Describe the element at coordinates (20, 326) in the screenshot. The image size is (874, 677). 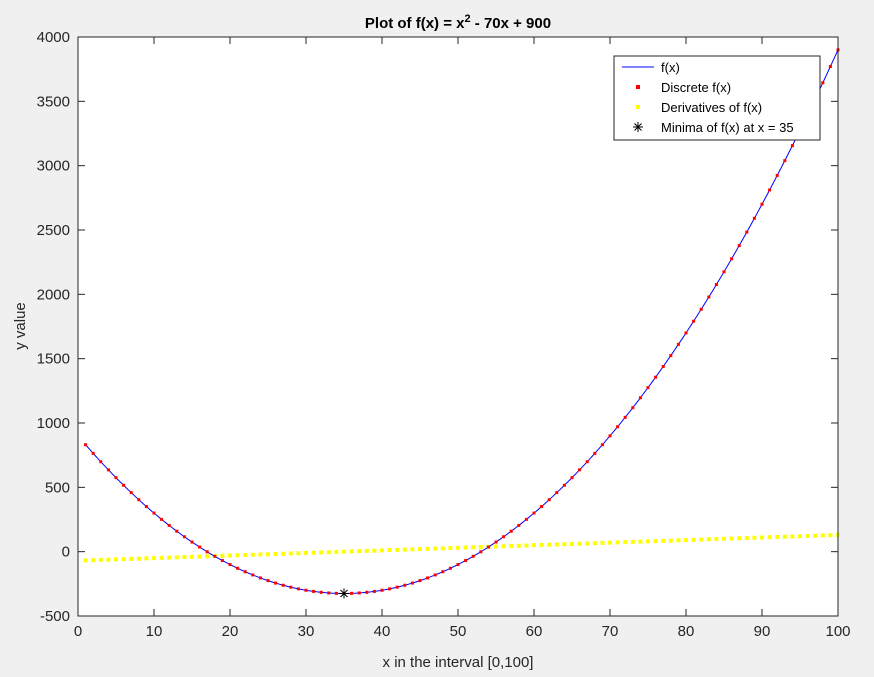
I see `y-axis-label: y value` at that location.